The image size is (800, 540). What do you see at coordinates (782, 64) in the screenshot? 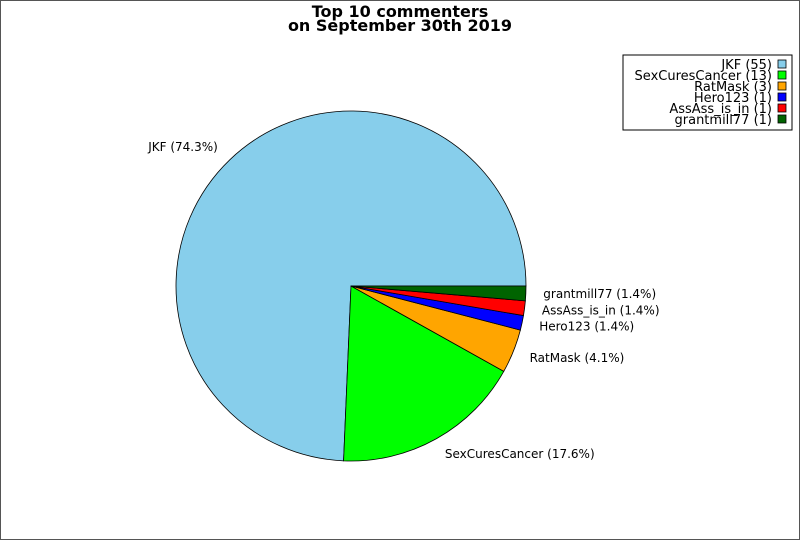
I see `legend-swatch-jkf` at bounding box center [782, 64].